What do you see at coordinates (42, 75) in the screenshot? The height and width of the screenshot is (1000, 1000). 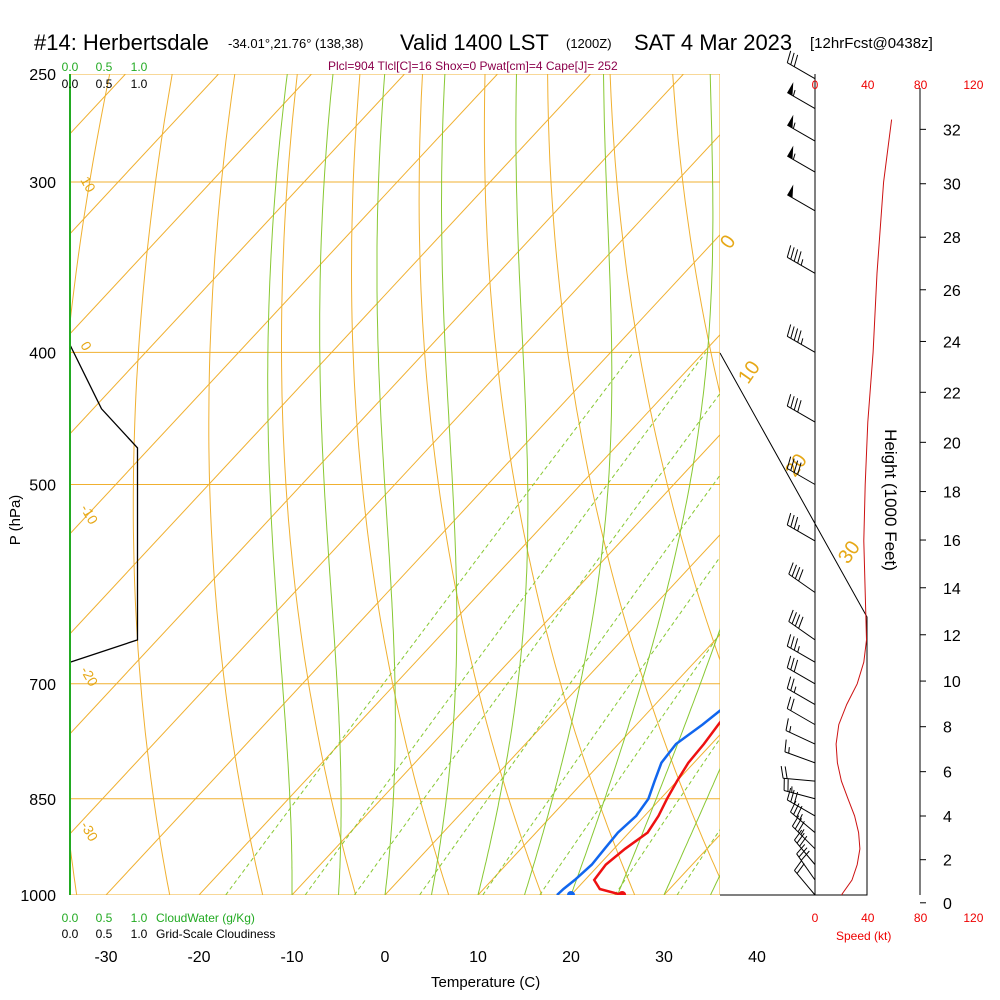 I see `pressure-tick-label: 250` at bounding box center [42, 75].